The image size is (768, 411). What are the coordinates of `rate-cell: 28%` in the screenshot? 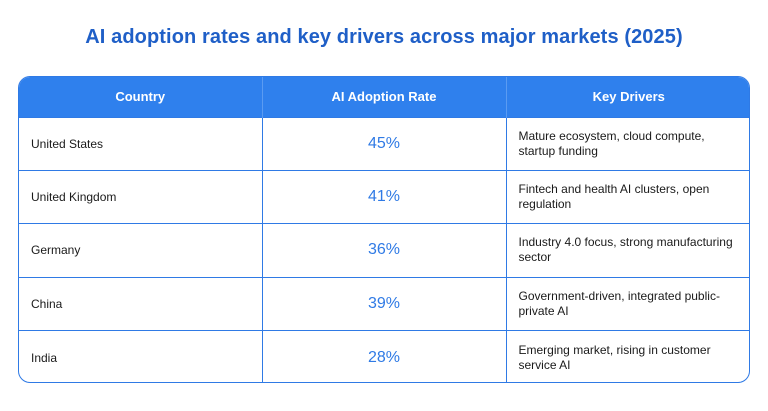 It's located at (384, 356).